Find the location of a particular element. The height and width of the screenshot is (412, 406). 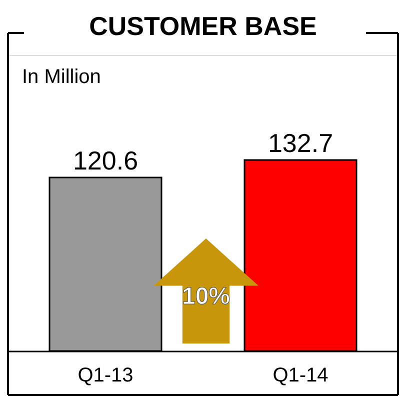

data-label: 120.6 is located at coordinates (105, 160).